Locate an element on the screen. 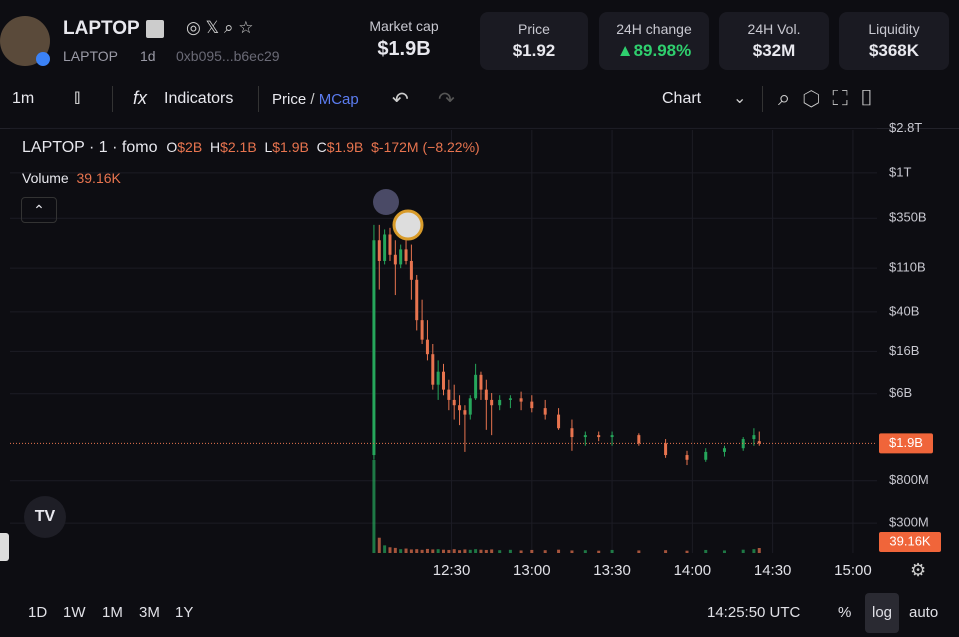 Image resolution: width=959 pixels, height=637 pixels. y-tick-label: $300M is located at coordinates (909, 522).